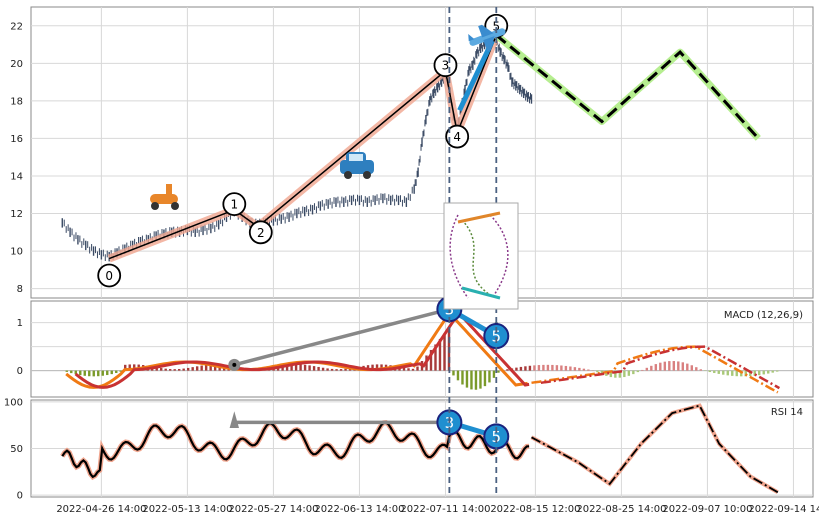  I want to click on x-tick-label: 2022-07-11 14:00, so click(445, 509).